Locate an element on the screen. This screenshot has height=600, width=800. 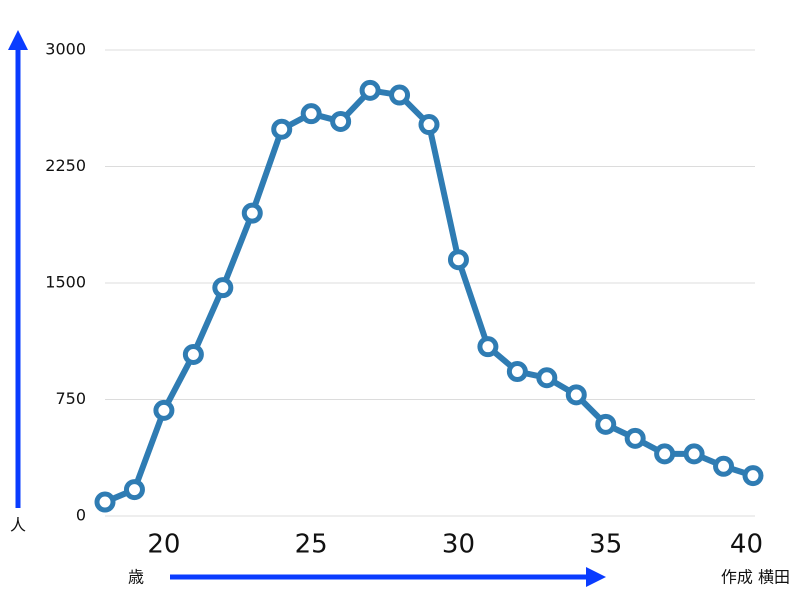
credit: 作成 横田 is located at coordinates (755, 577).